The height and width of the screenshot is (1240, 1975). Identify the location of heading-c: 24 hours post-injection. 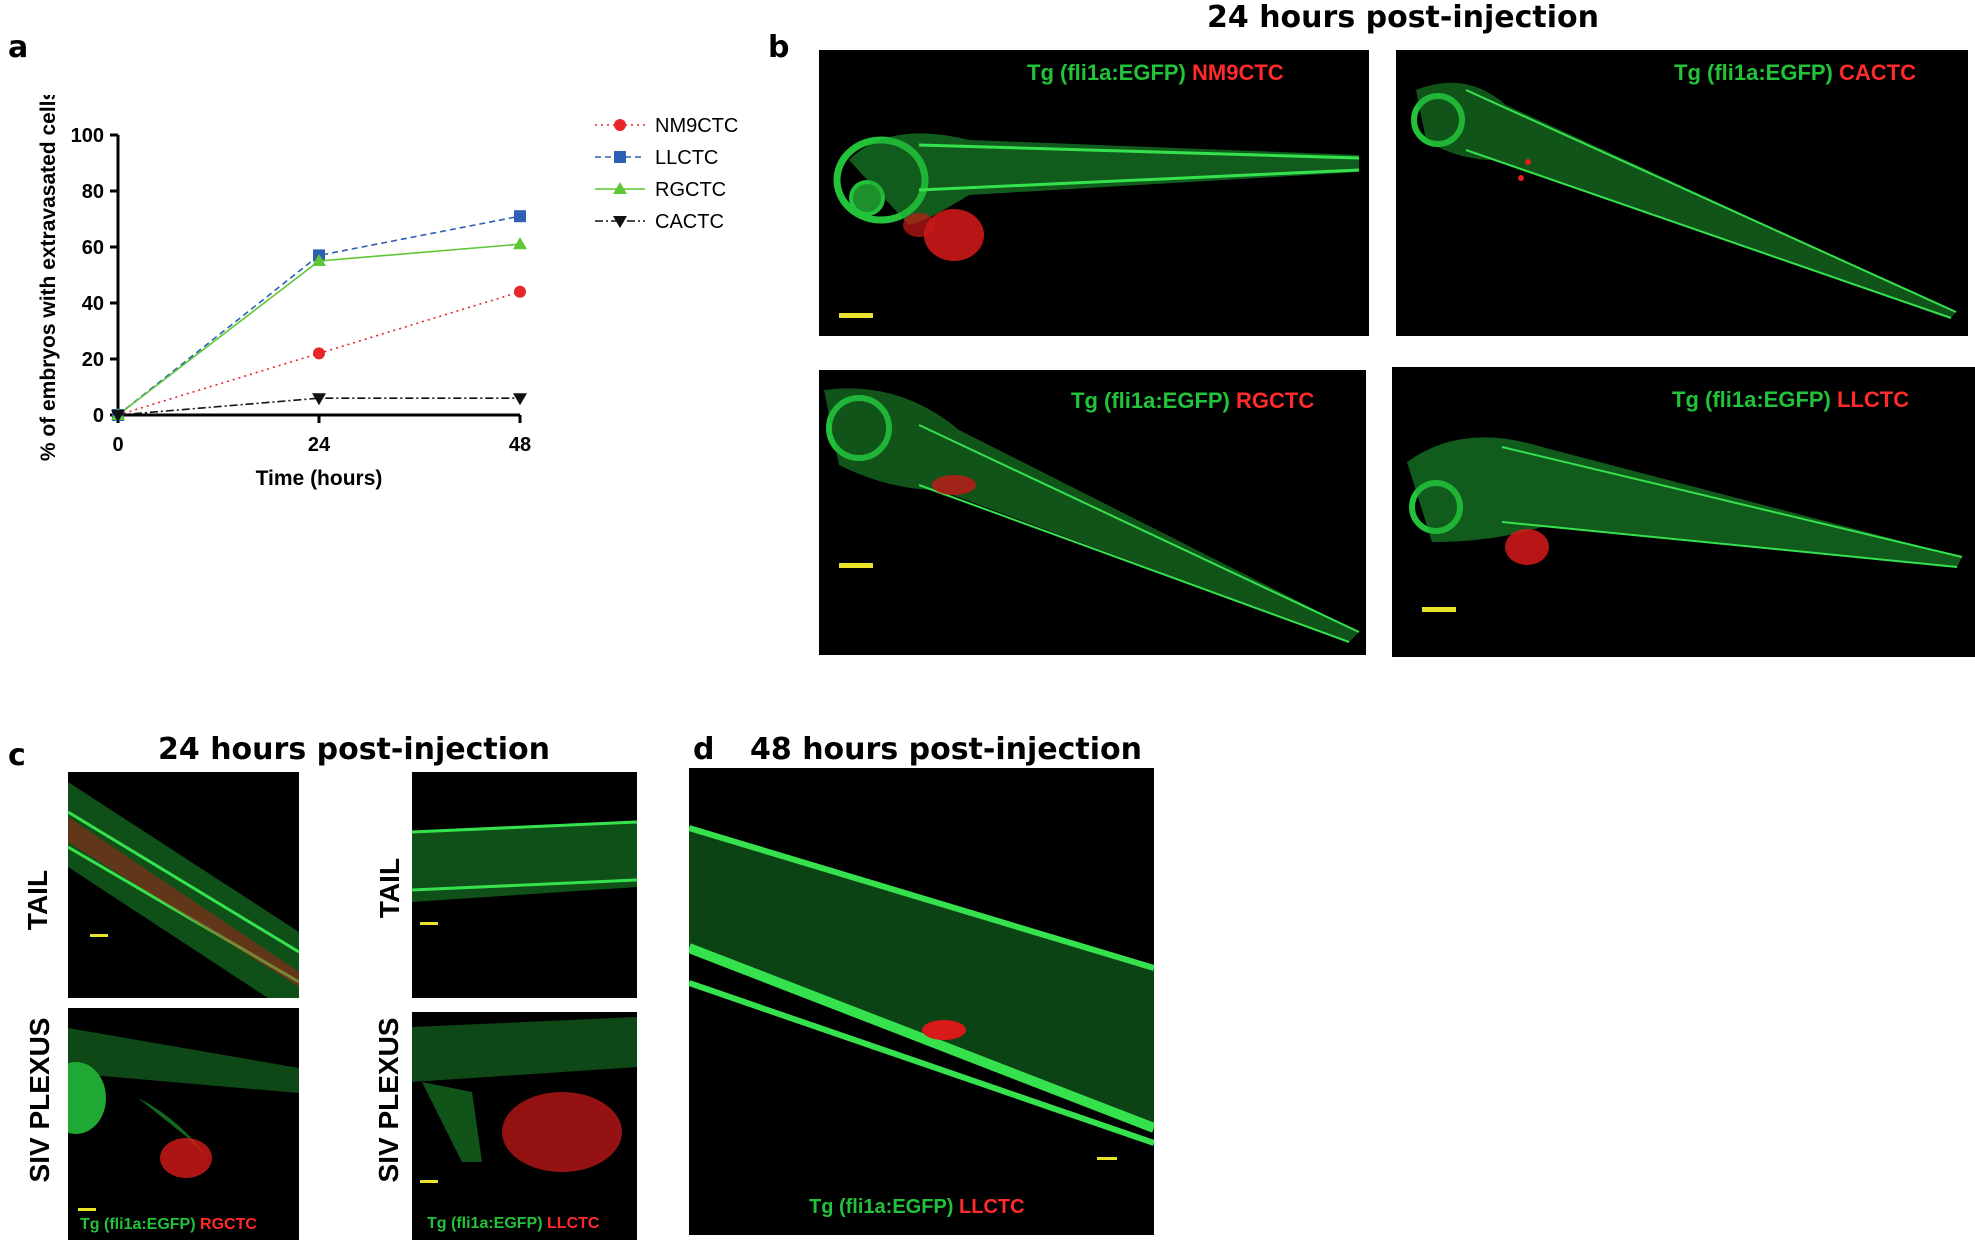
(354, 749).